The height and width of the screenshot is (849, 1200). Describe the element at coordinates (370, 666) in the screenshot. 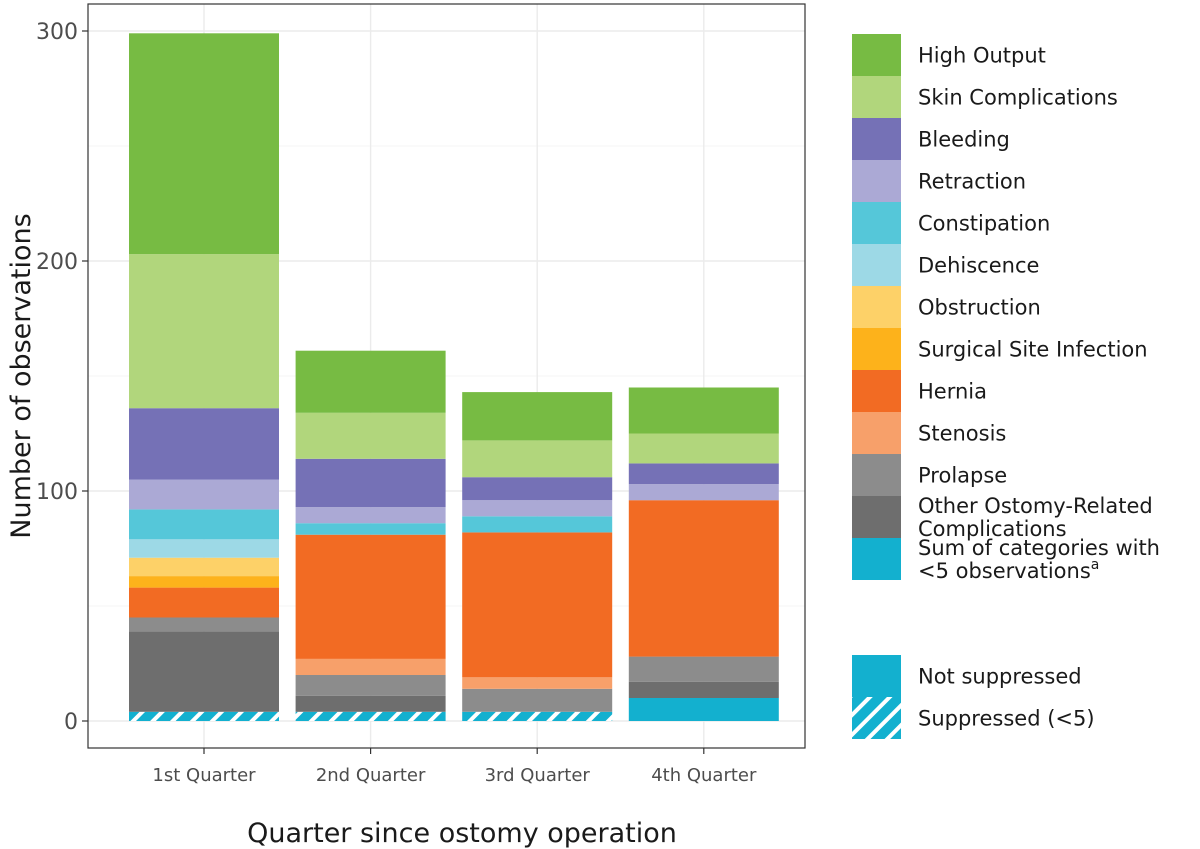

I see `bar-stenosis-2nd-quarter` at that location.